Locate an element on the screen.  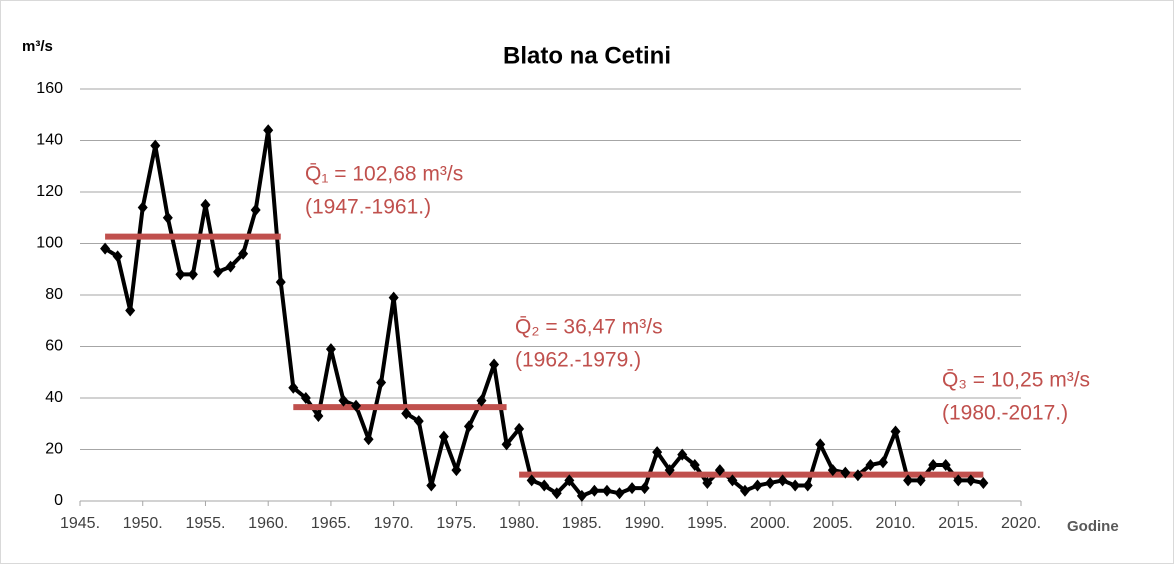
x-tick-label: 2010. is located at coordinates (896, 523).